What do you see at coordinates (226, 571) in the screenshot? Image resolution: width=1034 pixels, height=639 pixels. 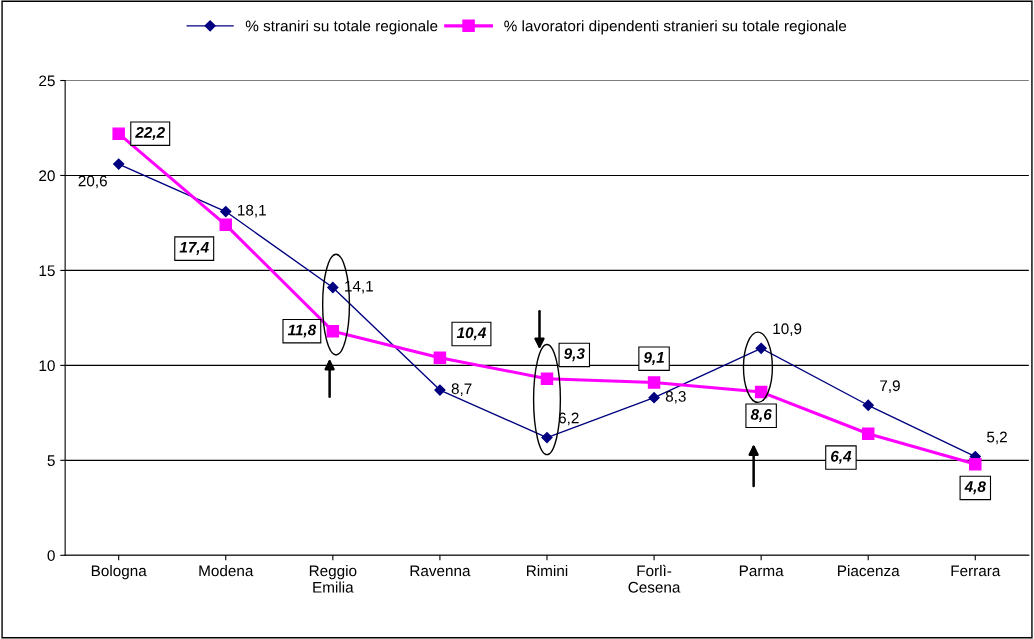 I see `x-tick-label: Modena` at bounding box center [226, 571].